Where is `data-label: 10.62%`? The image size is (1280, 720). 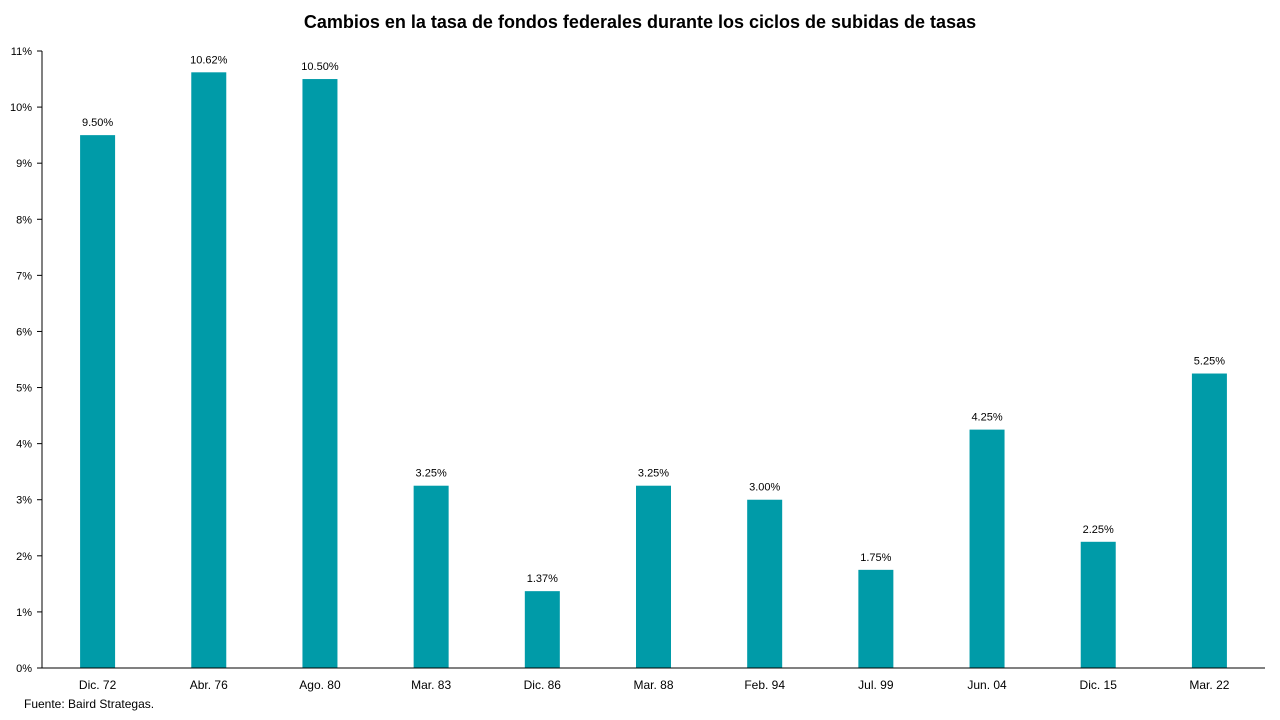 data-label: 10.62% is located at coordinates (209, 60).